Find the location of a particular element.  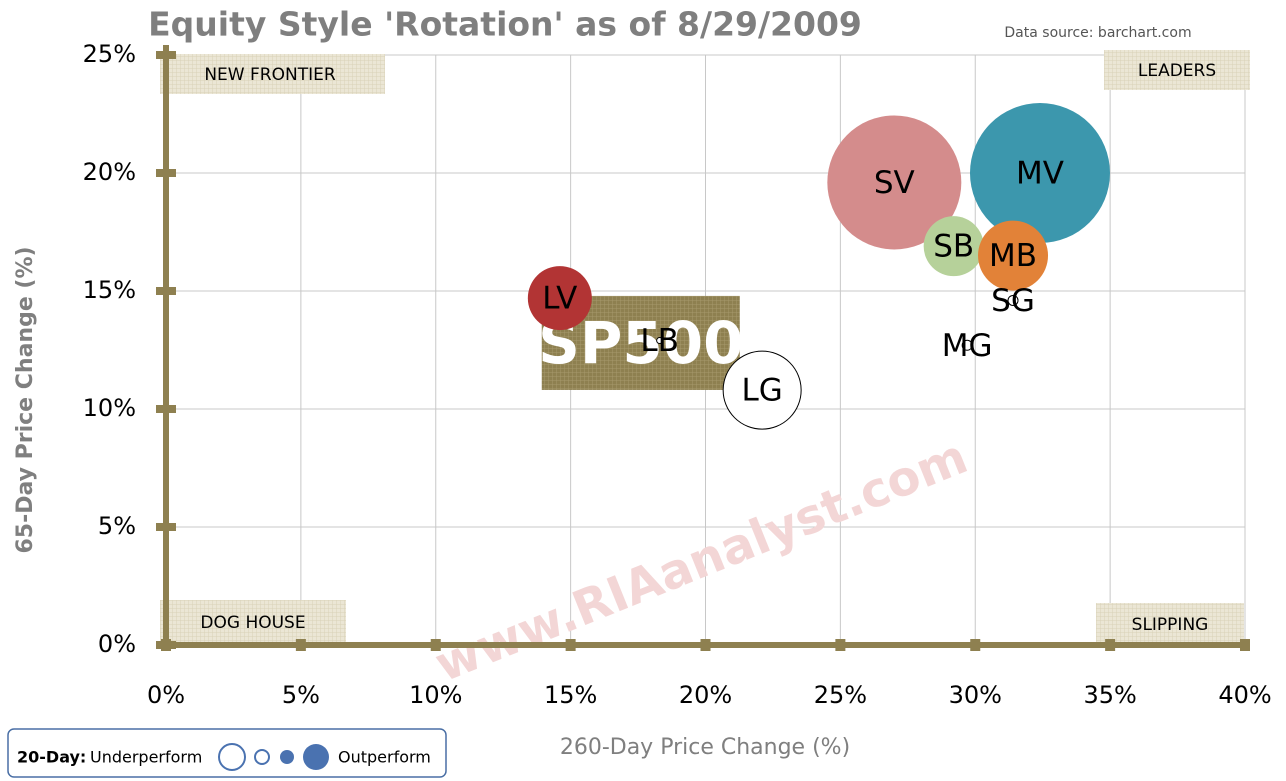

x-tick-label: 30% is located at coordinates (975, 695).